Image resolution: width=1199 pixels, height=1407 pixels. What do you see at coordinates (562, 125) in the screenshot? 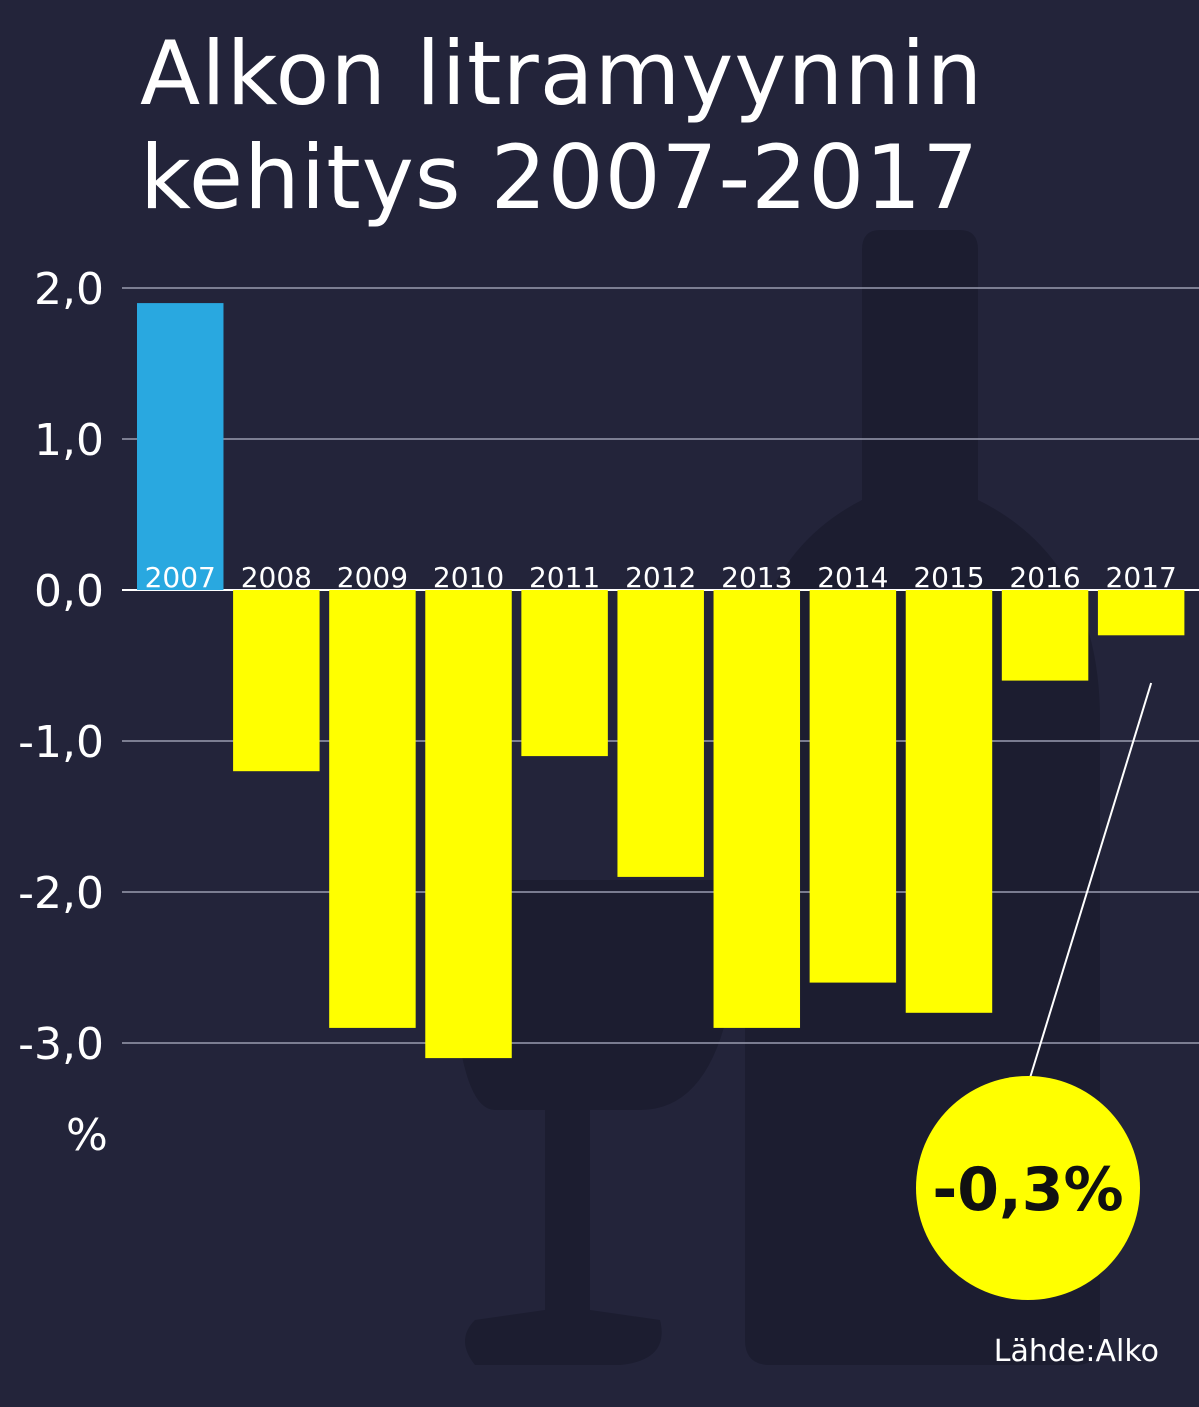
I see `chart-title: Alkon litramyynnin kehitys 2007-2017` at bounding box center [562, 125].